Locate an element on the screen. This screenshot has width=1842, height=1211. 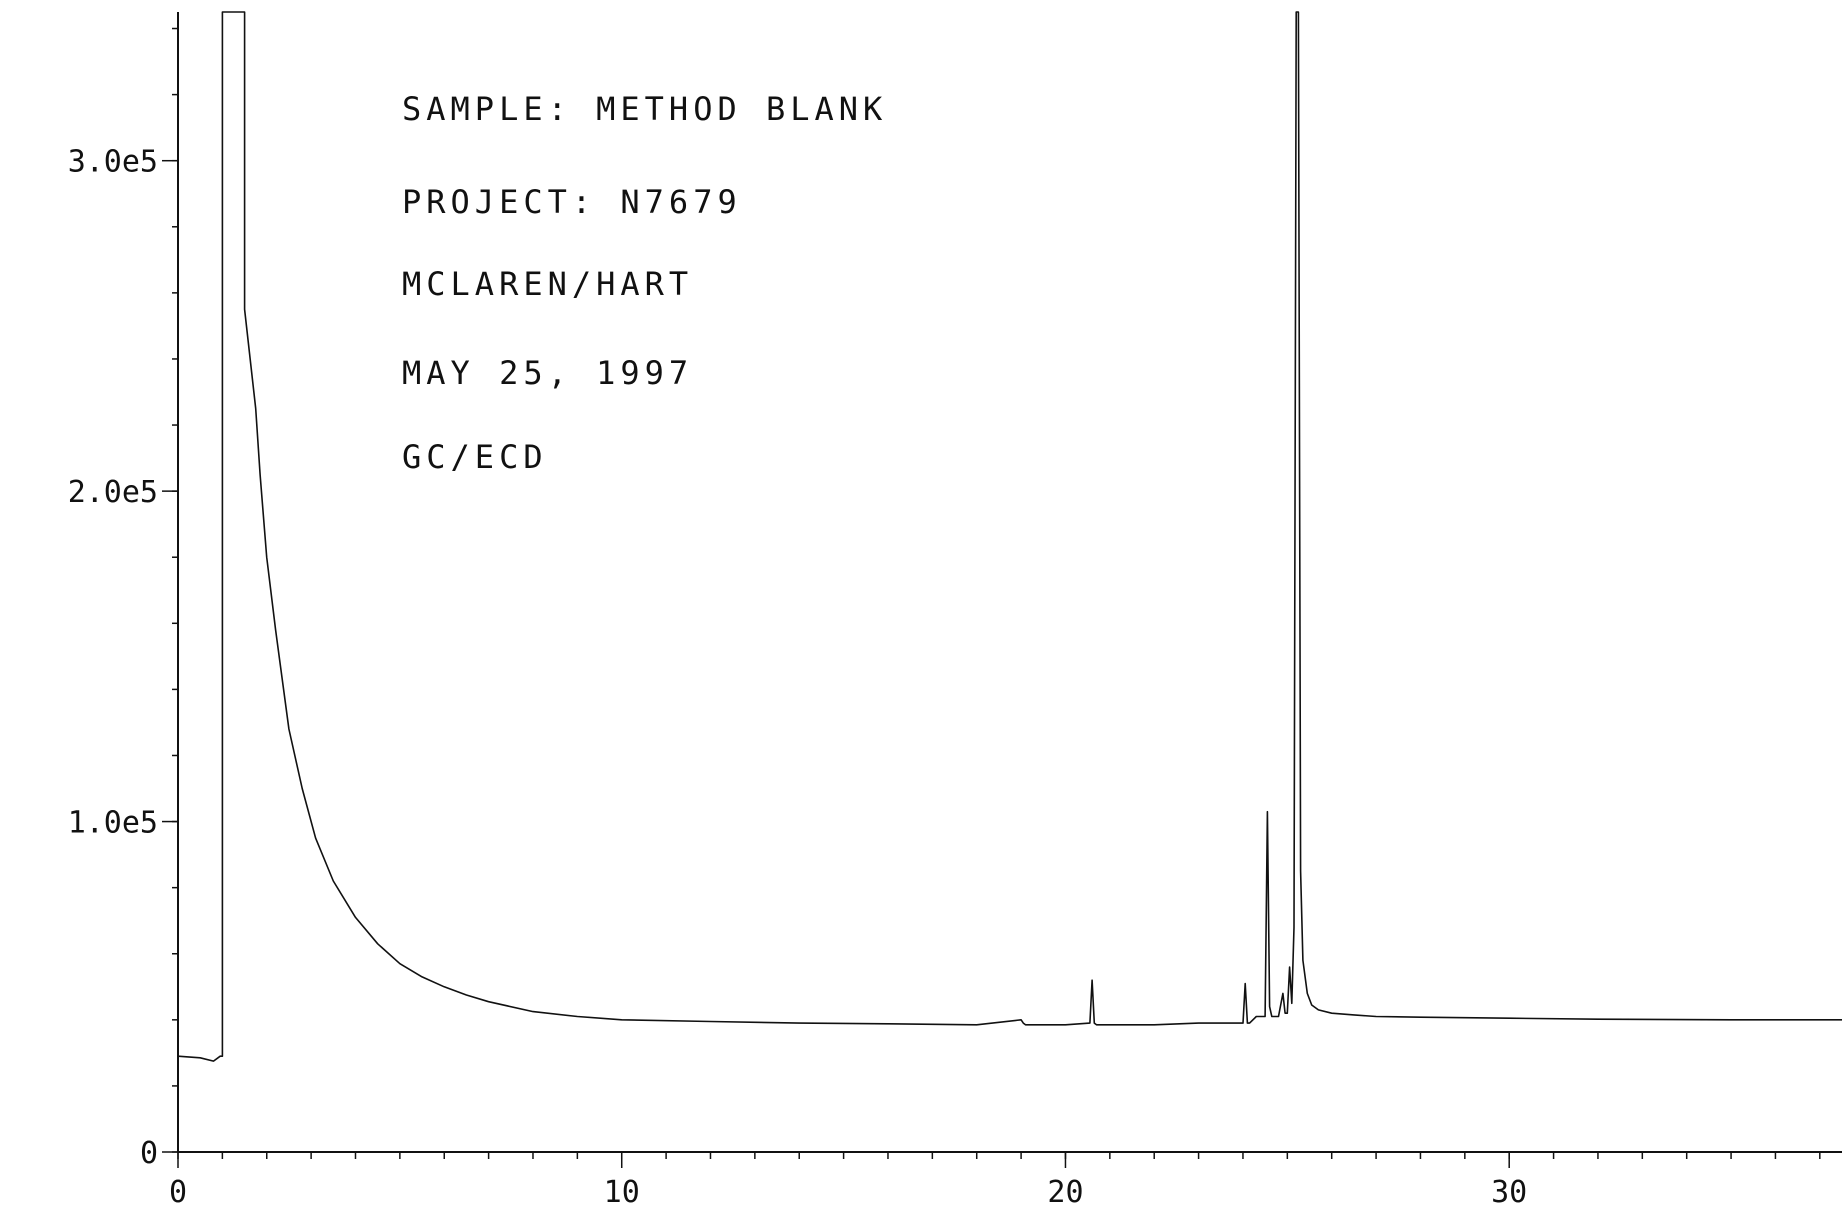
y-axis: 0 1.0e5 2.0e5 3.0e5 is located at coordinates (123, 591).